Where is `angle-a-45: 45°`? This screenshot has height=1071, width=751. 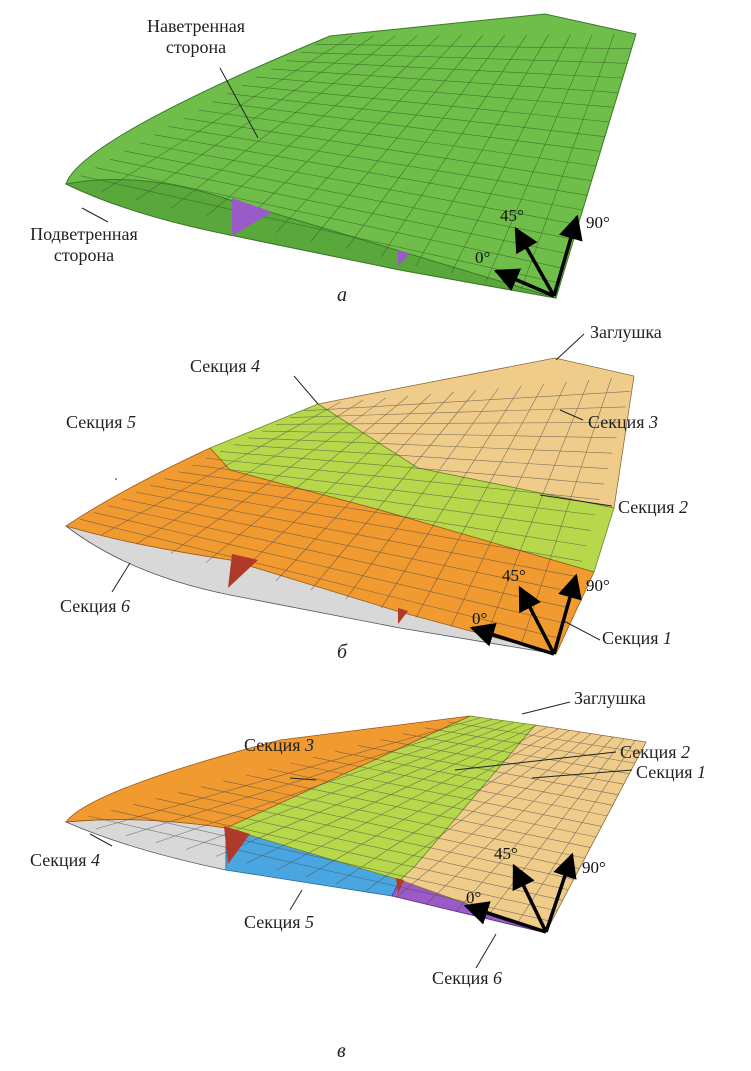
angle-a-45: 45° is located at coordinates (512, 215).